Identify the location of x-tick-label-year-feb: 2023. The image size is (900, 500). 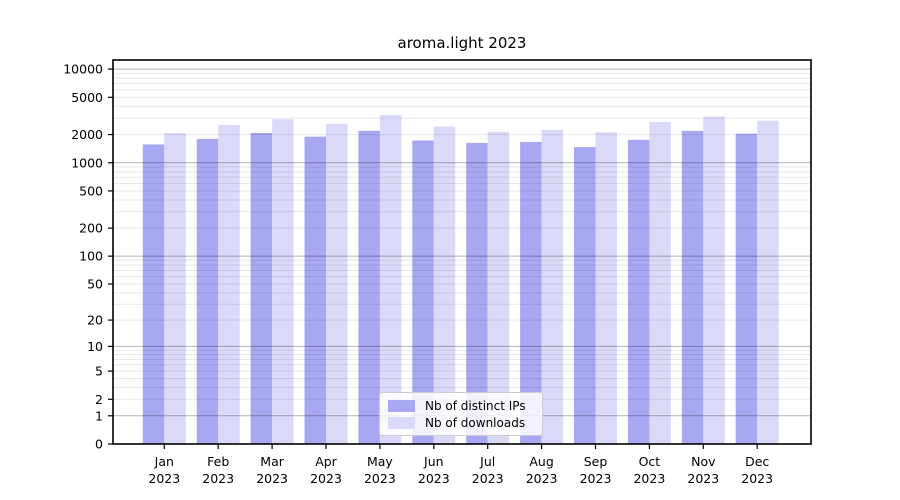
(218, 478).